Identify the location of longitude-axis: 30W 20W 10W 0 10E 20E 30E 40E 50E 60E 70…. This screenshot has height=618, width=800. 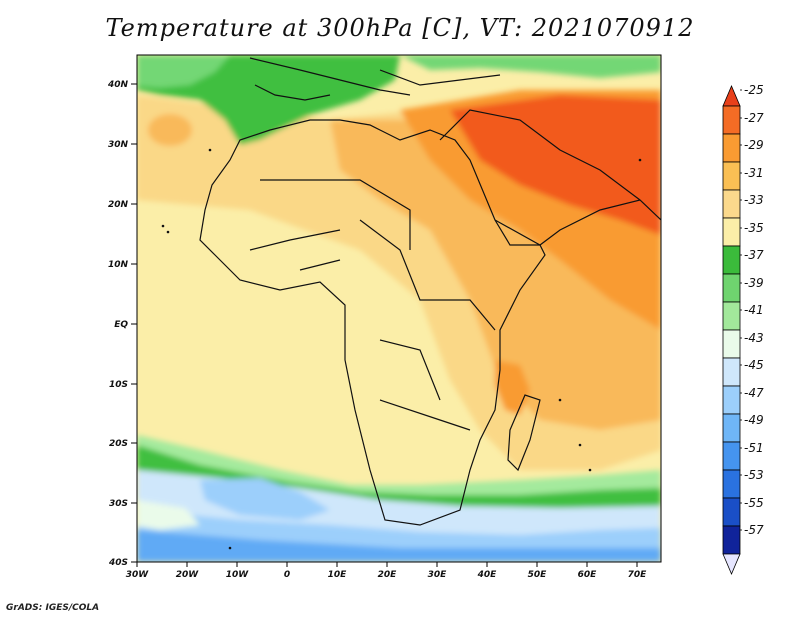
(386, 571).